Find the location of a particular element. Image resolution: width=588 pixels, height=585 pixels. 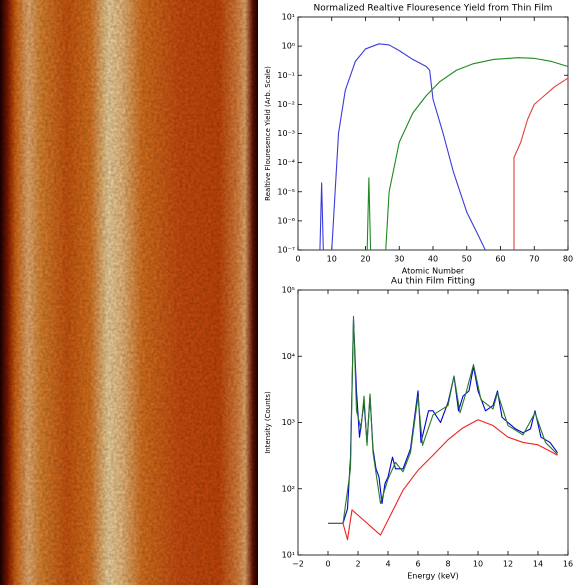

y-tick-label: 10⁻⁵ is located at coordinates (286, 191).